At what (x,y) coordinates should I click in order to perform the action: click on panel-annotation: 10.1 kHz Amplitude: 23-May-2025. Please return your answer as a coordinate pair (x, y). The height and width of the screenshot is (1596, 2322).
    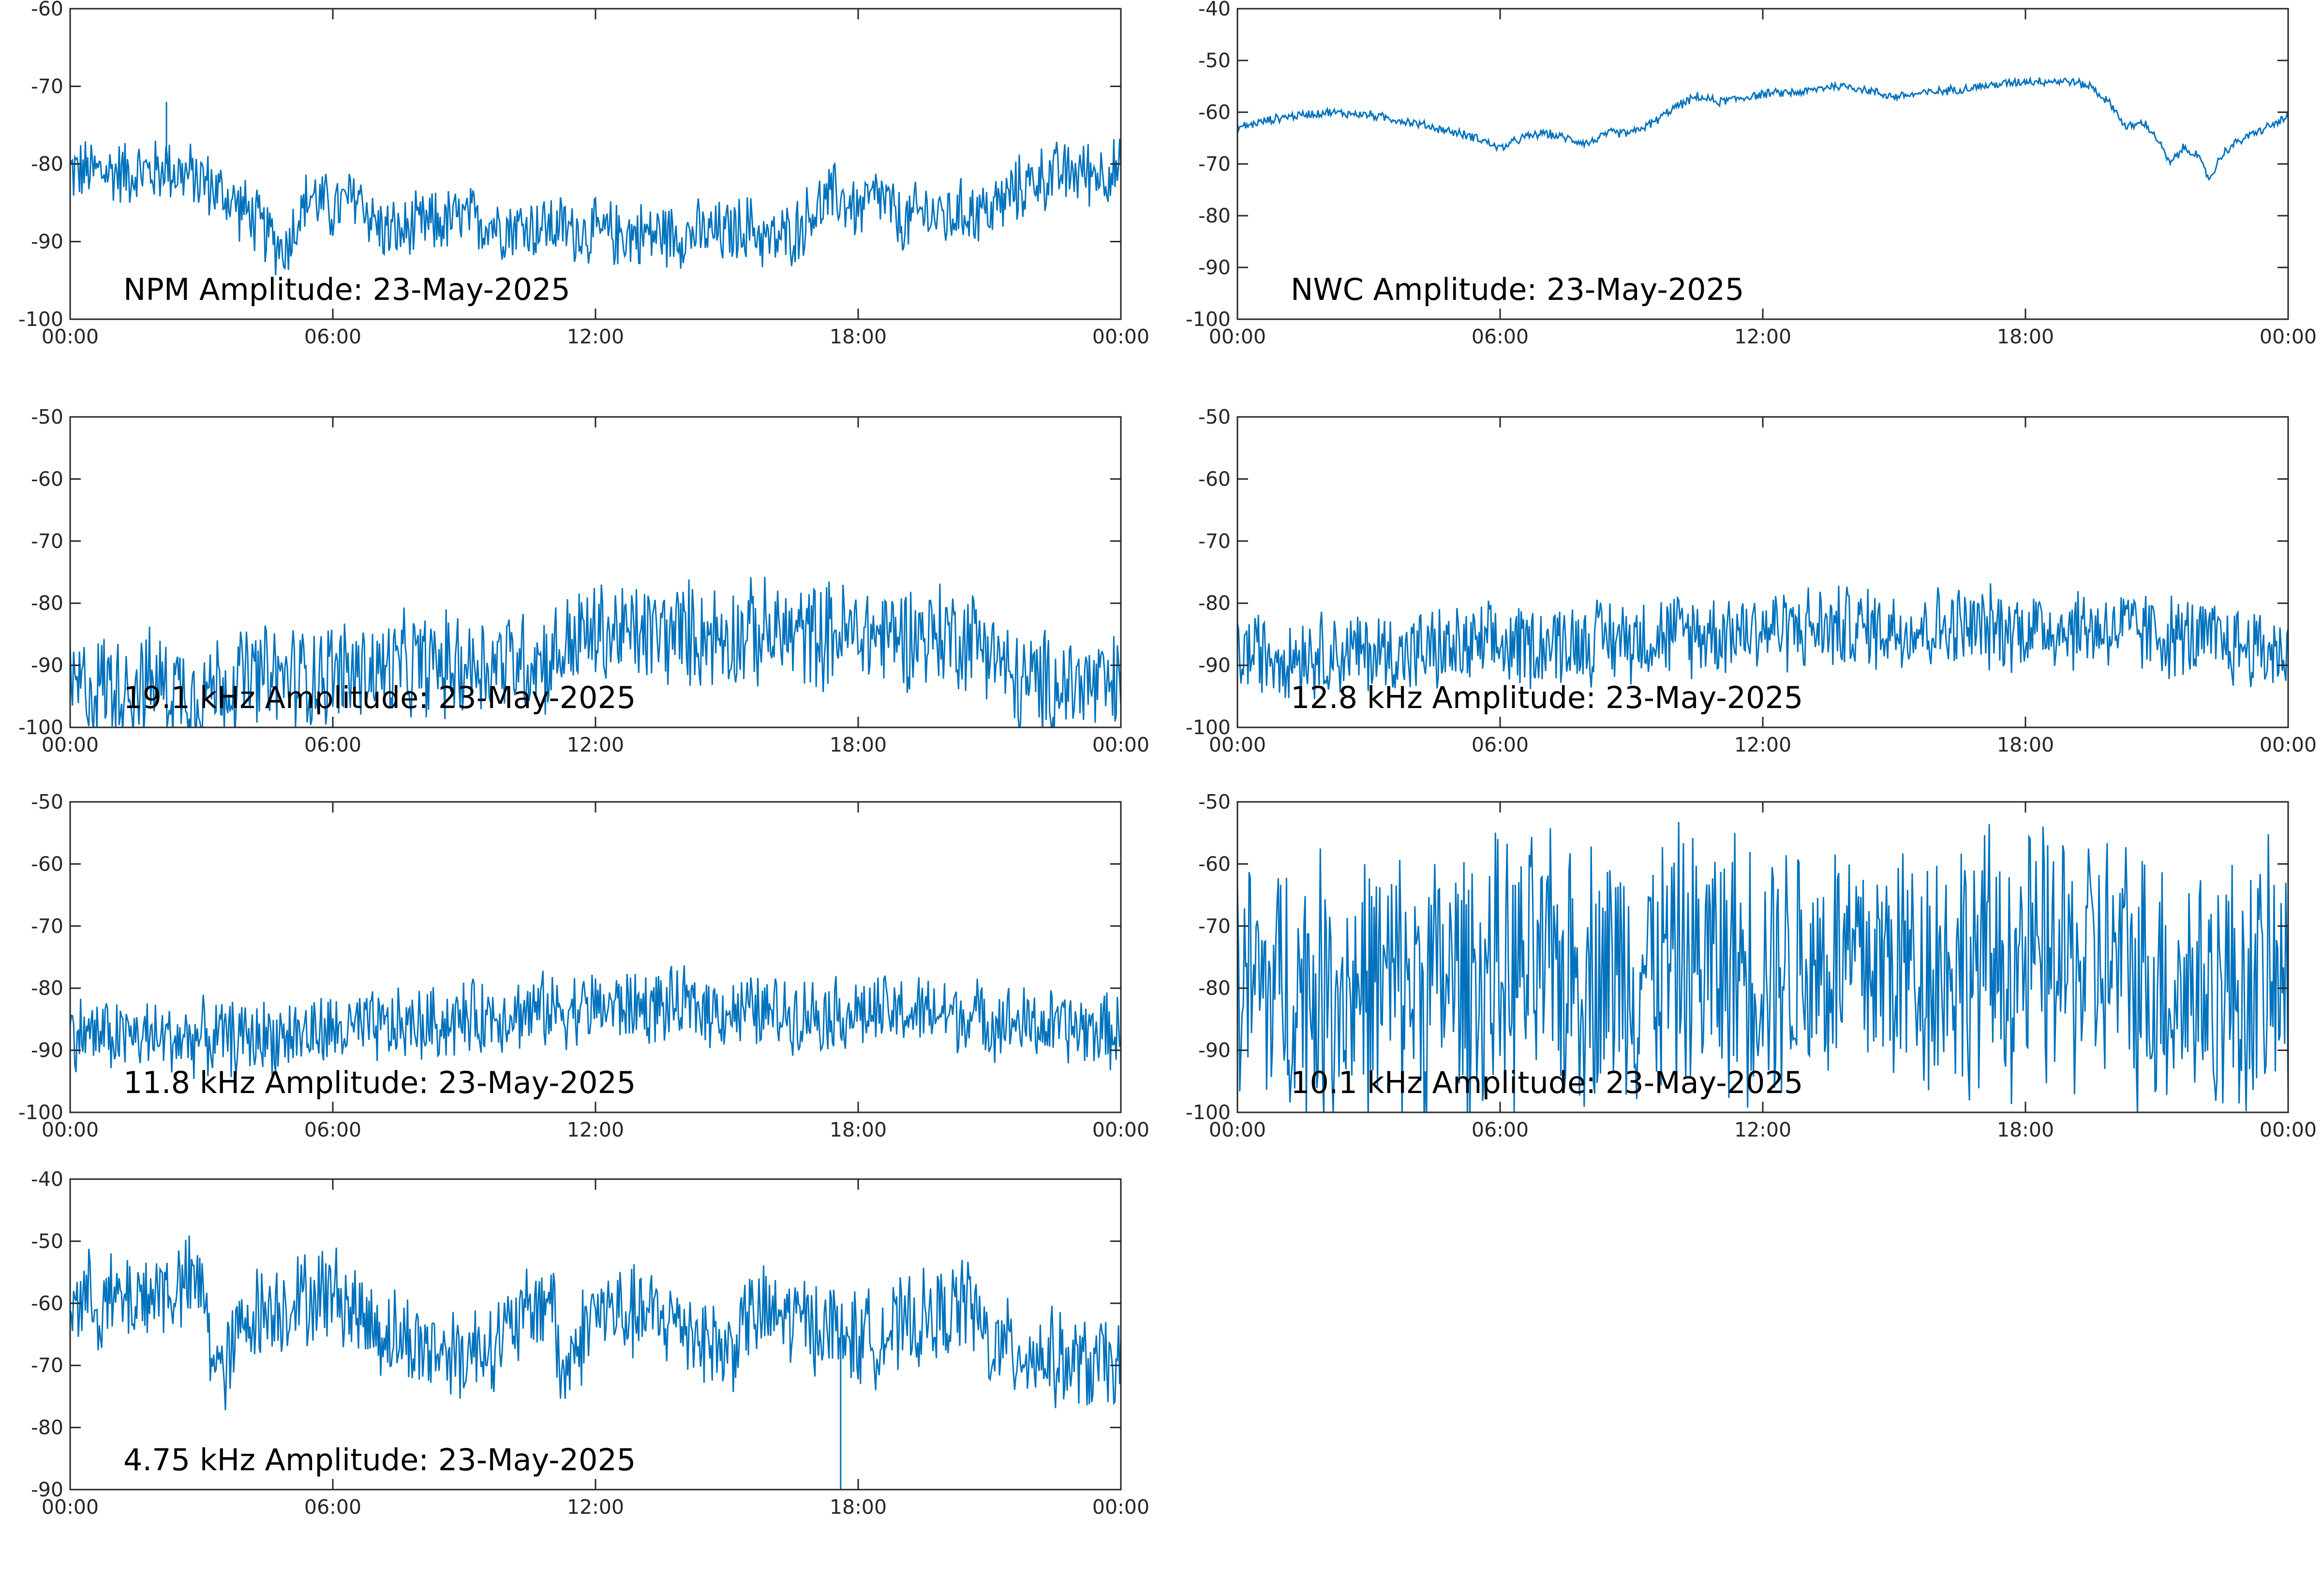
    Looking at the image, I should click on (1547, 1082).